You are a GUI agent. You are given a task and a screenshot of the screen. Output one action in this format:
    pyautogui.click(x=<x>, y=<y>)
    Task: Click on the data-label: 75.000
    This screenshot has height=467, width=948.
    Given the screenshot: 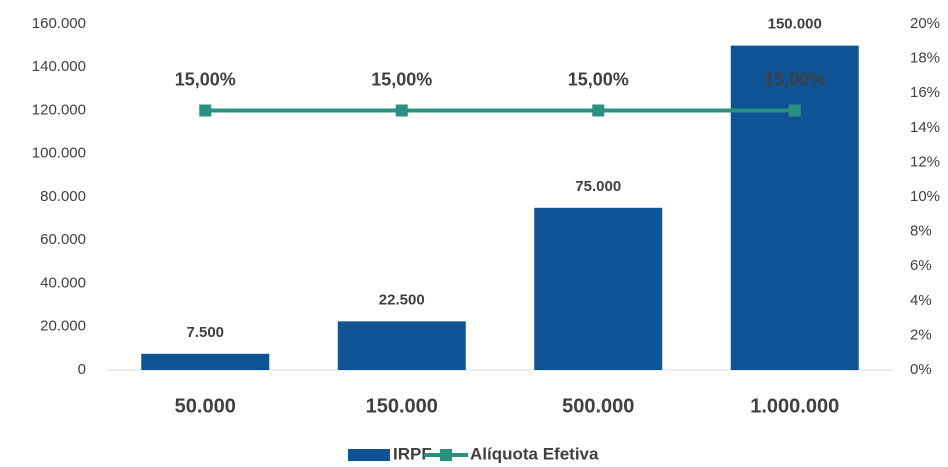 What is the action you would take?
    pyautogui.click(x=598, y=186)
    